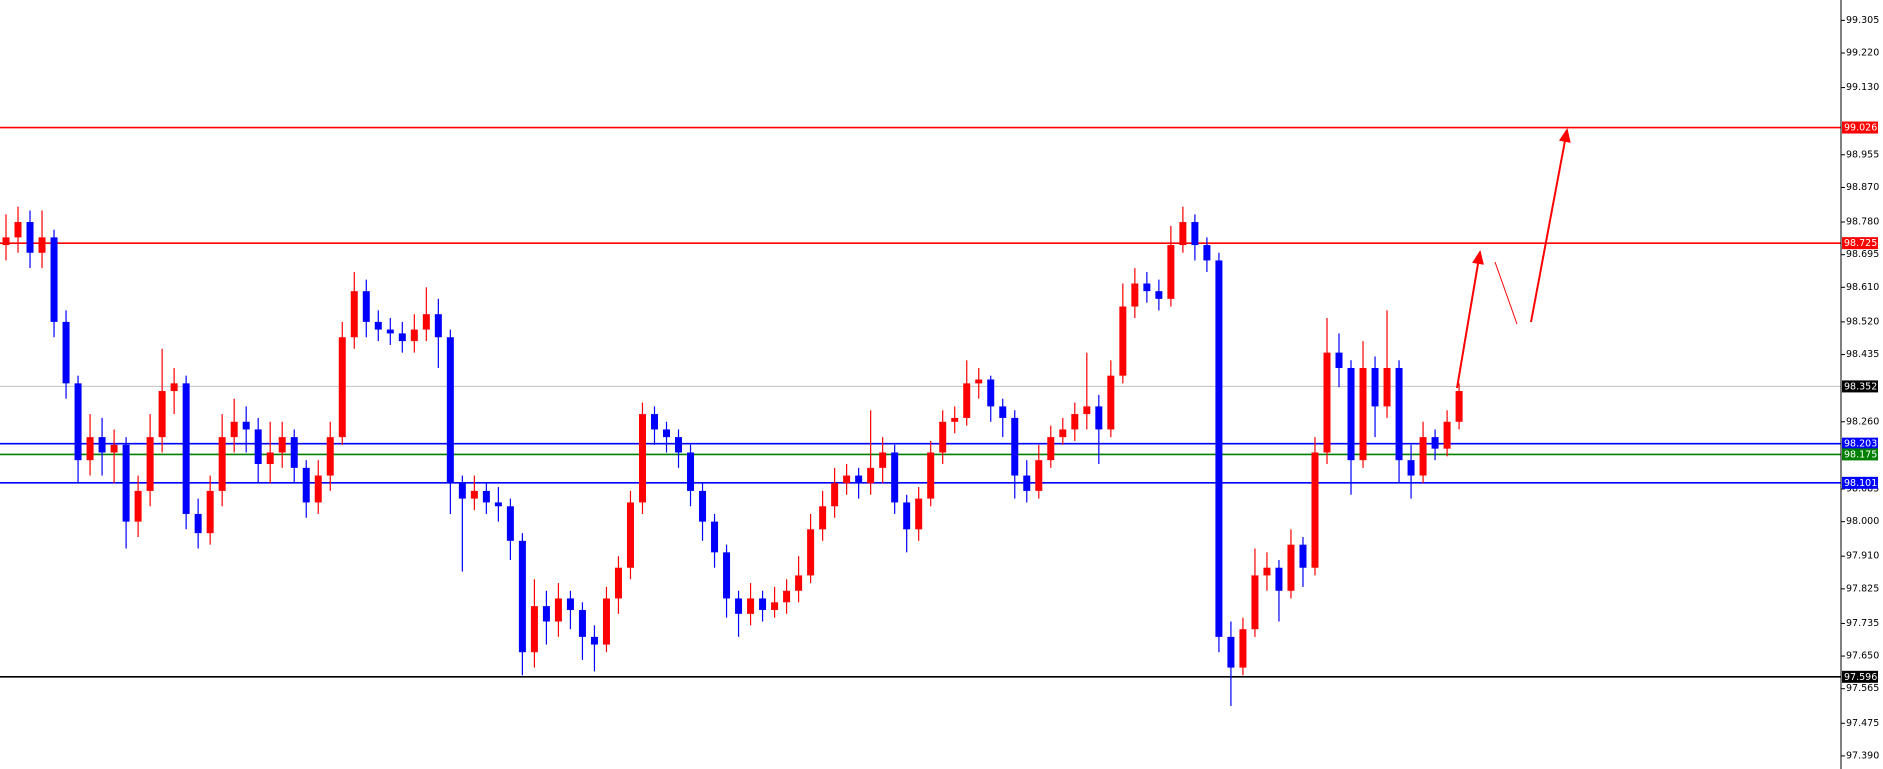 Image resolution: width=1883 pixels, height=769 pixels. Describe the element at coordinates (1862, 656) in the screenshot. I see `y-tick-label: 97.650` at that location.